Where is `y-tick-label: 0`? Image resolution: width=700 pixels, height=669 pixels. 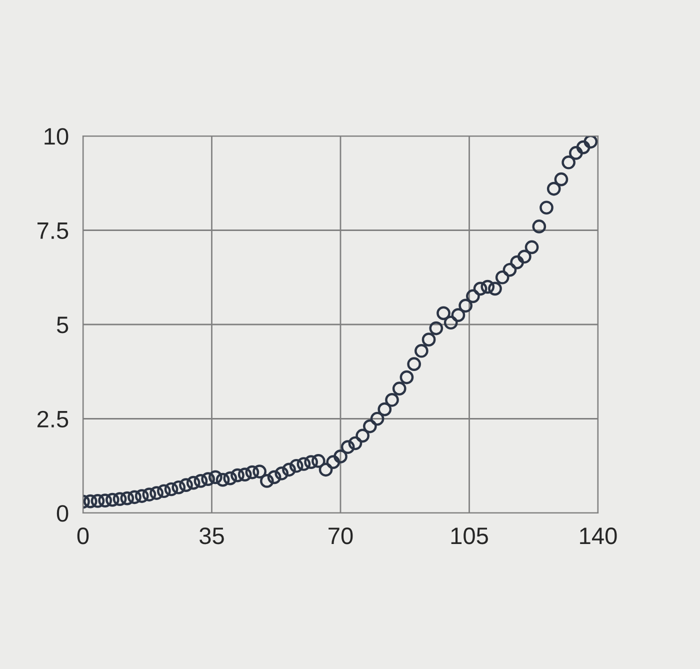
y-tick-label: 0 is located at coordinates (62, 513).